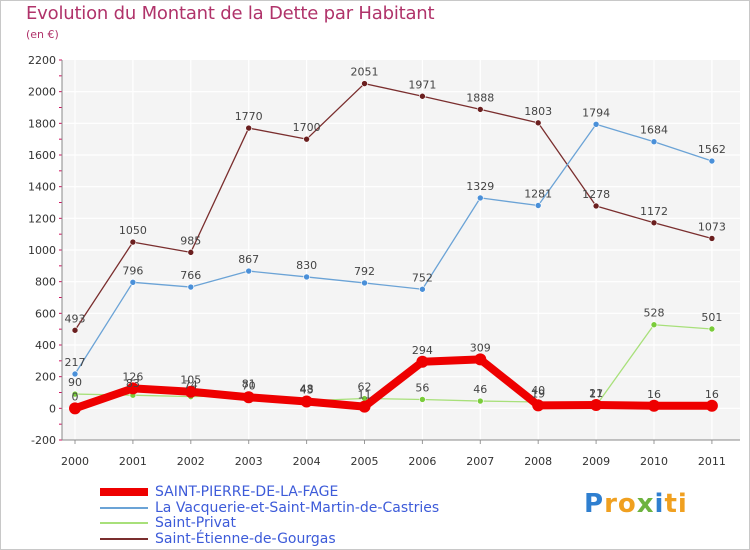 This screenshot has width=750, height=550. I want to click on y-tick-label-600: 600, so click(45, 313).